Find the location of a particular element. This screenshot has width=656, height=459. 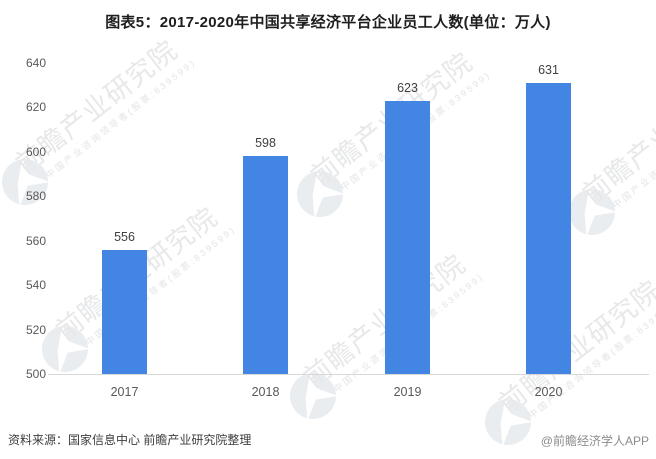

credit-text: @前瞻经济学人APP is located at coordinates (594, 441).